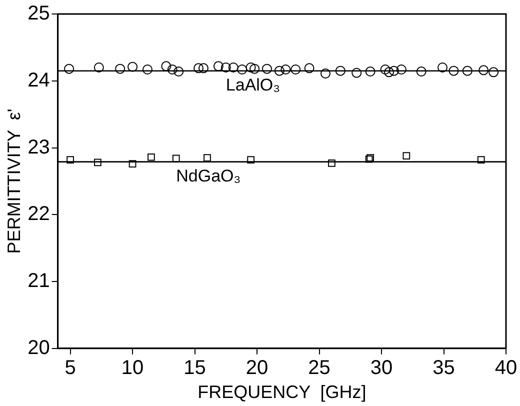 The width and height of the screenshot is (520, 406). Describe the element at coordinates (39, 347) in the screenshot. I see `y-tick-label: 20` at that location.